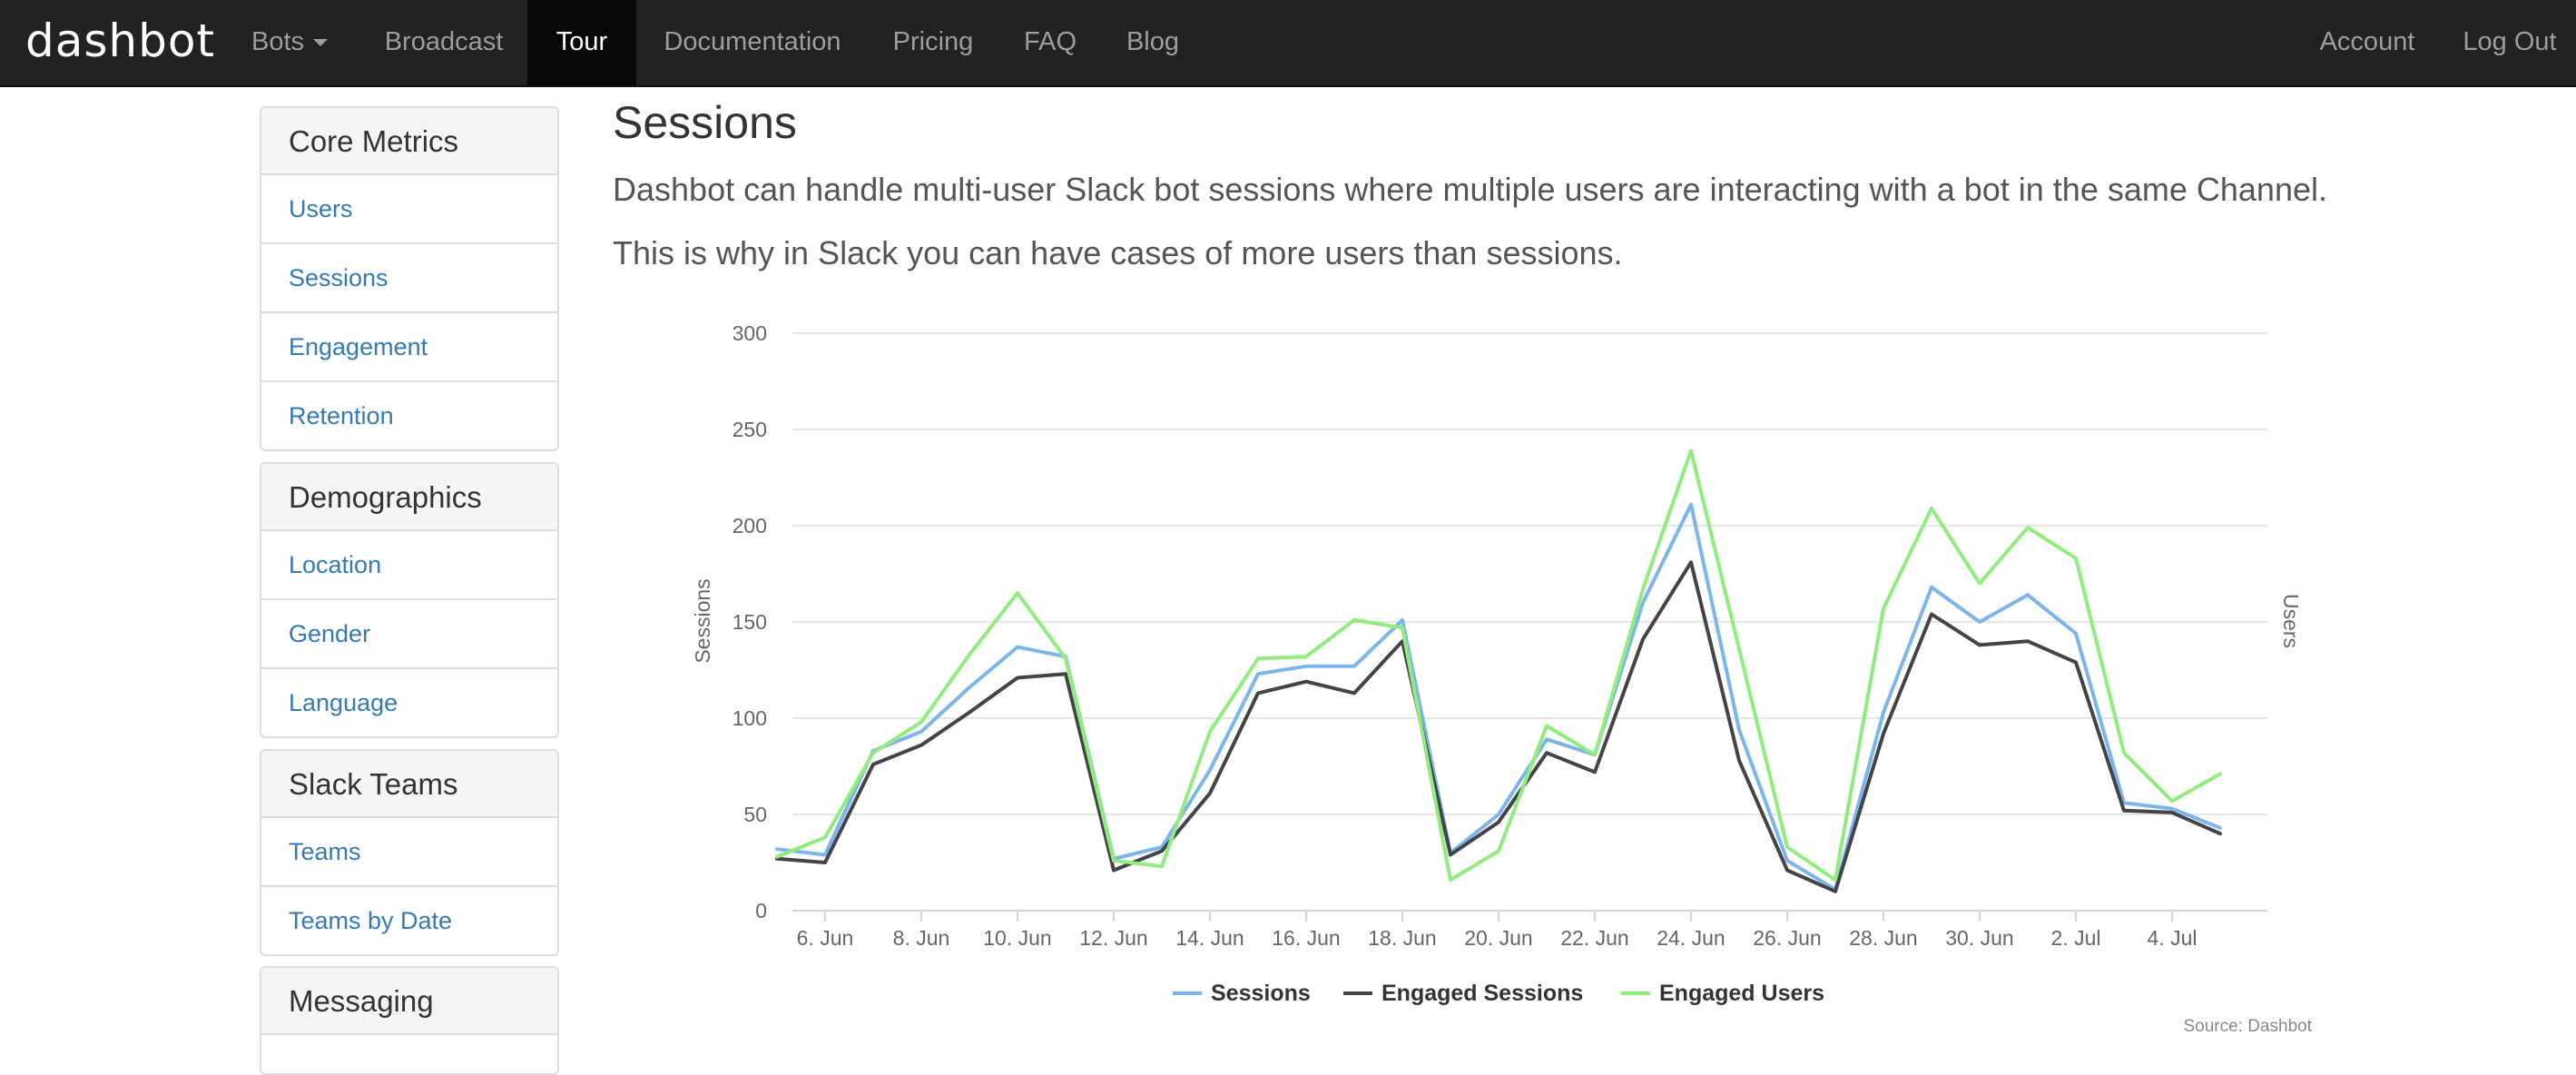 This screenshot has height=1075, width=2576. What do you see at coordinates (409, 209) in the screenshot?
I see `sidebar-item-users: Users` at bounding box center [409, 209].